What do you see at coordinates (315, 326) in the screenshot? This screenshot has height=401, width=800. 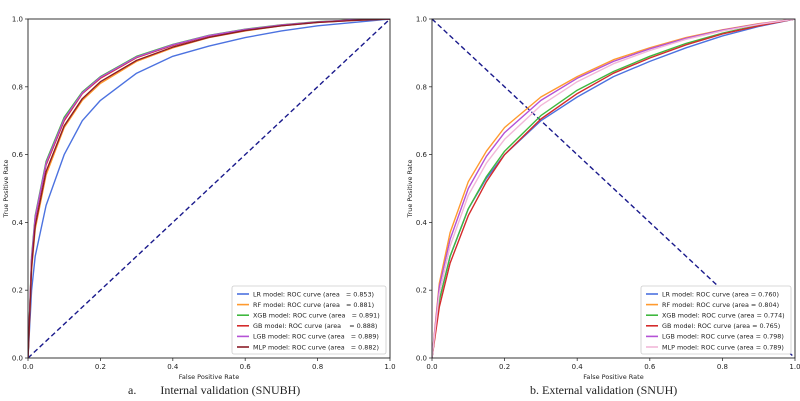 I see `legend-entry: GB model: ROC curve (area = 0.888)` at bounding box center [315, 326].